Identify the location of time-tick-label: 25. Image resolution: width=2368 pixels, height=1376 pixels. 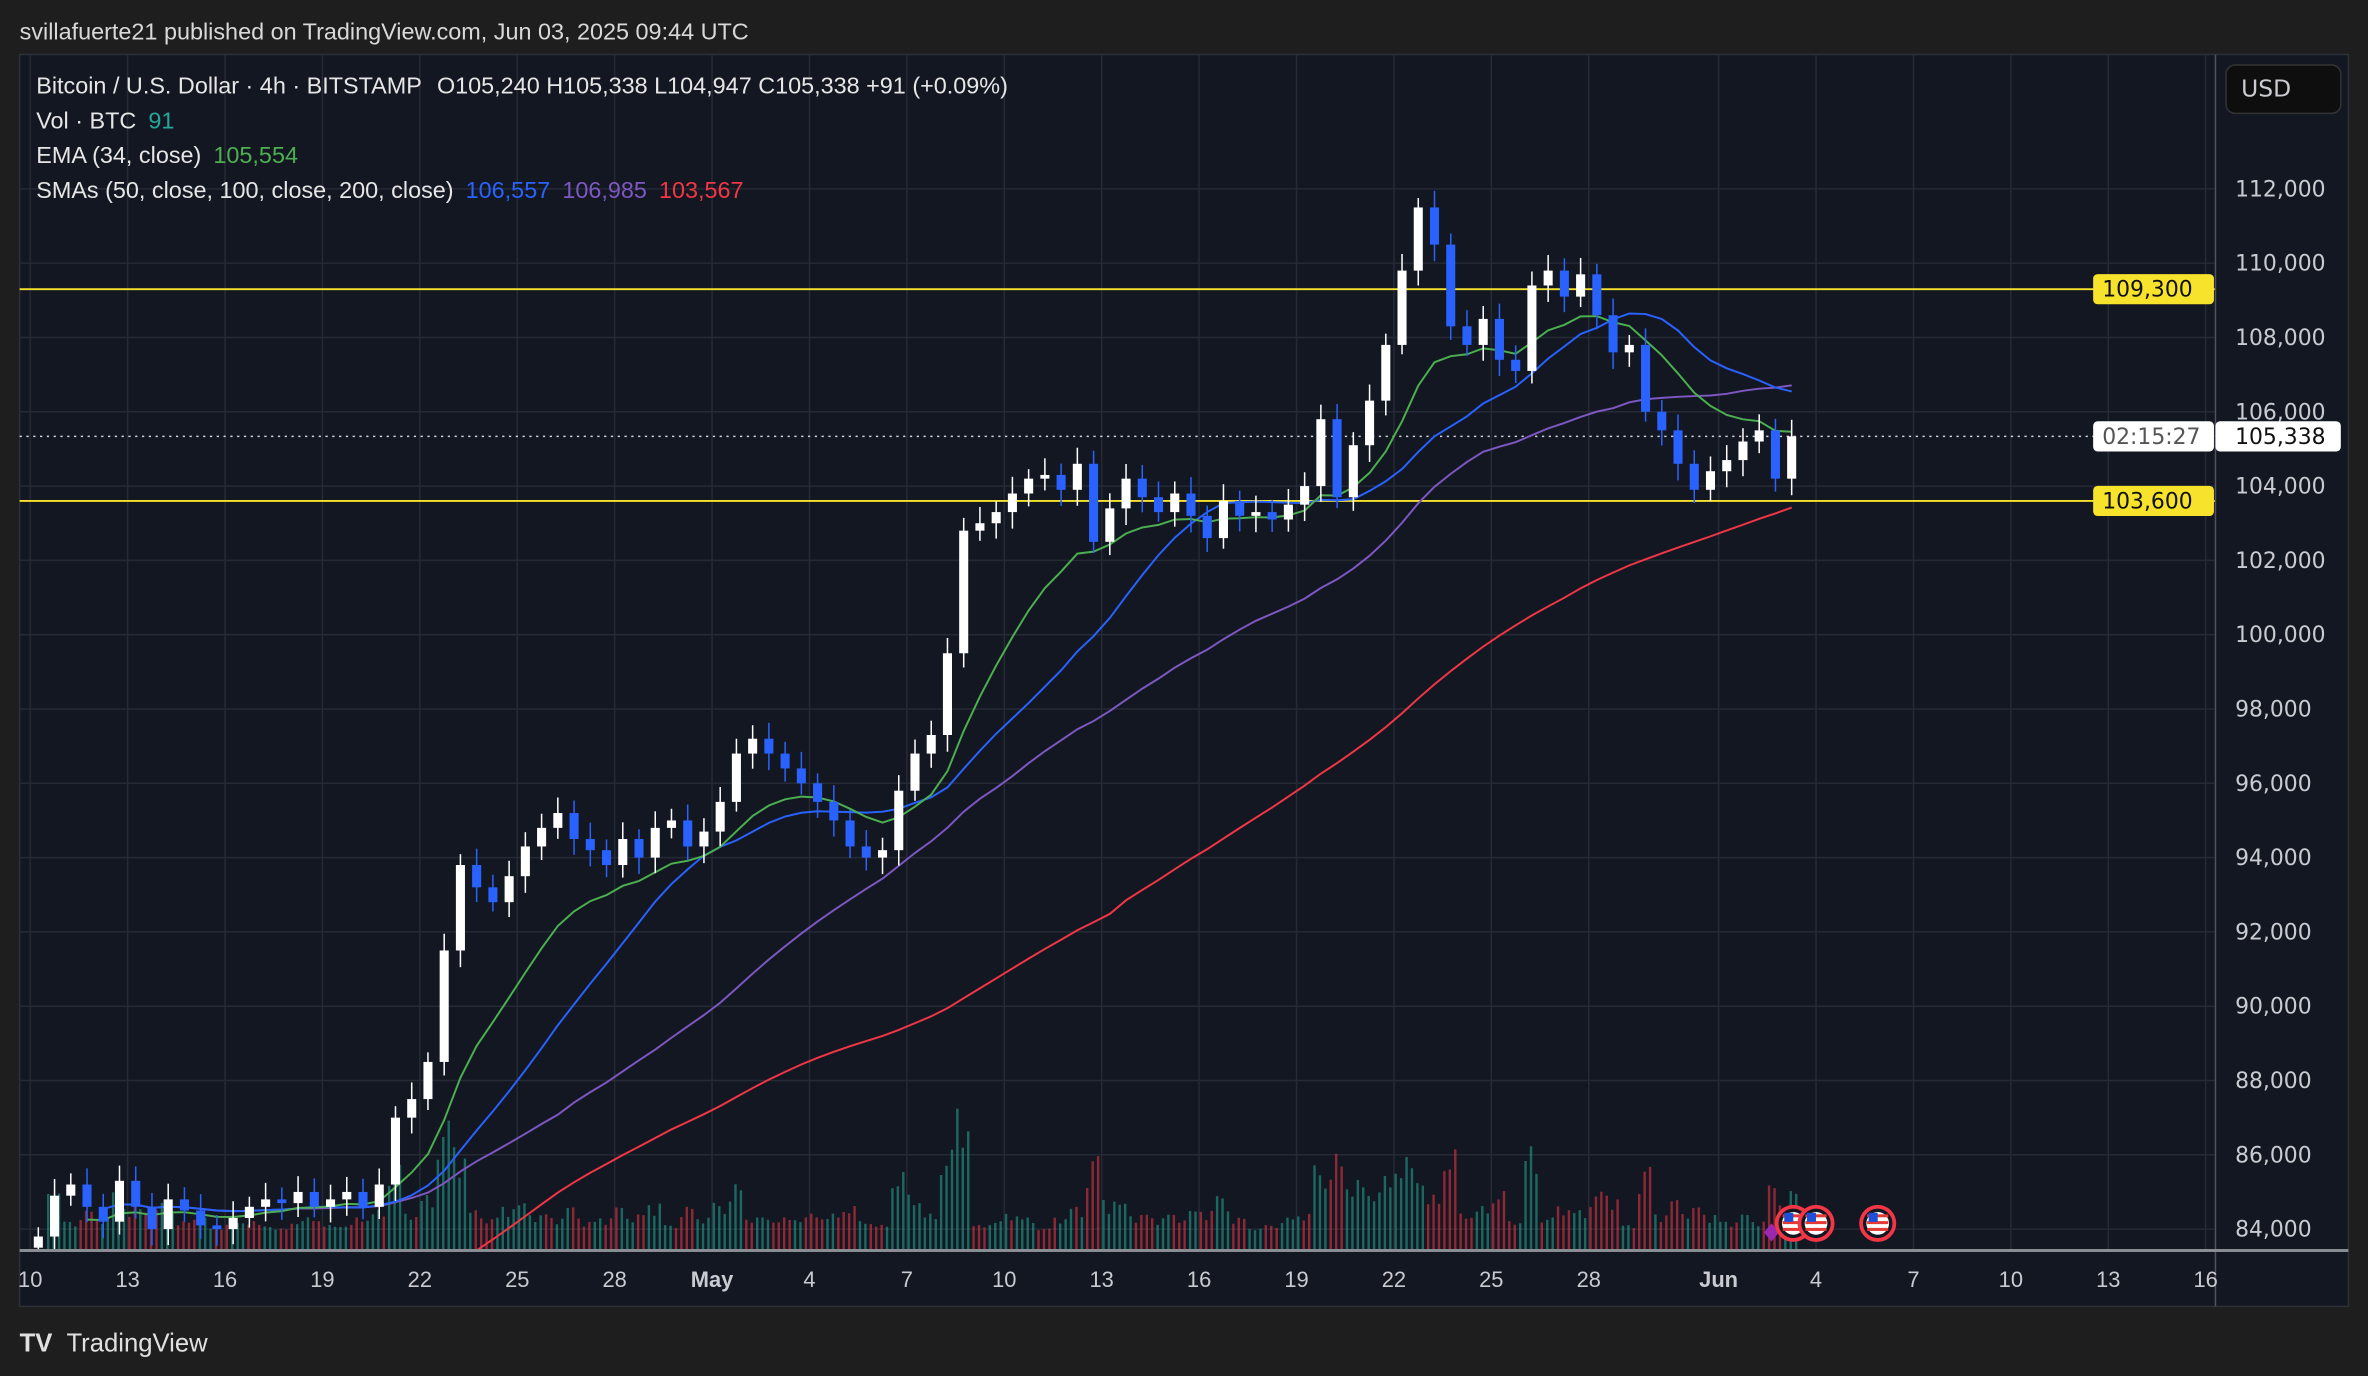
(1491, 1279).